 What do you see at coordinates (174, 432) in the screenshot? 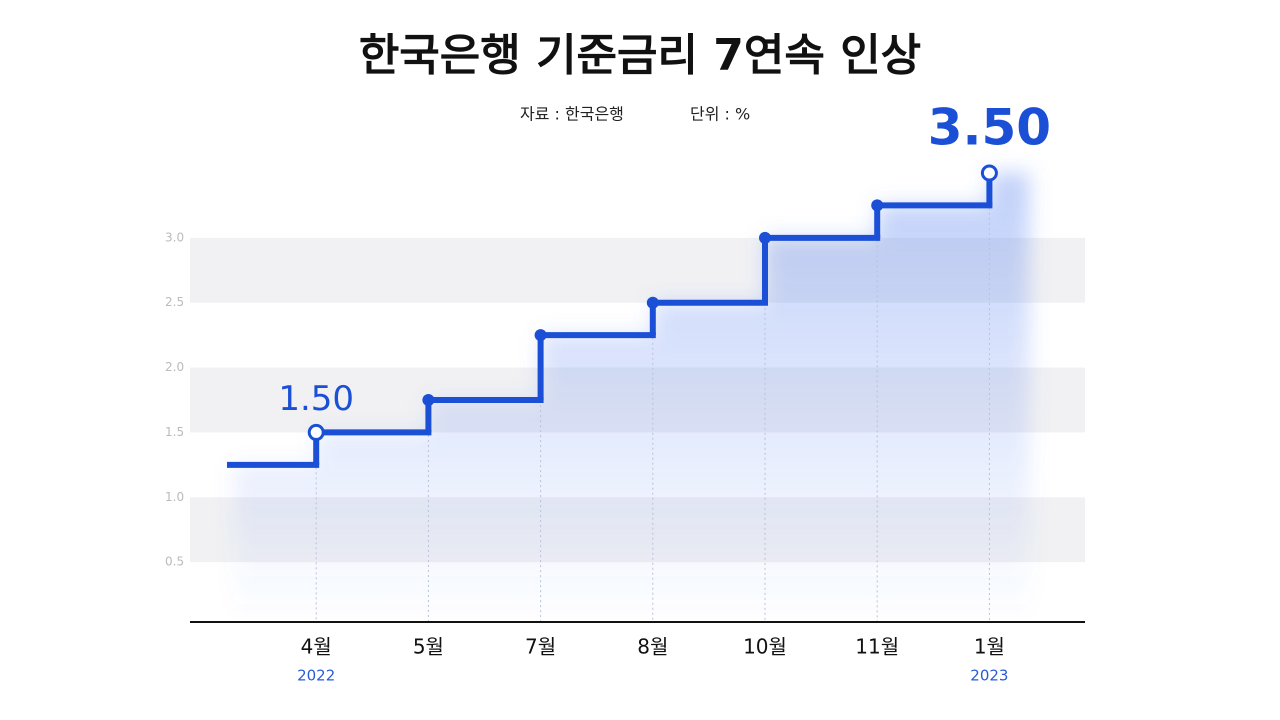
I see `y-tick-label: 1.5` at bounding box center [174, 432].